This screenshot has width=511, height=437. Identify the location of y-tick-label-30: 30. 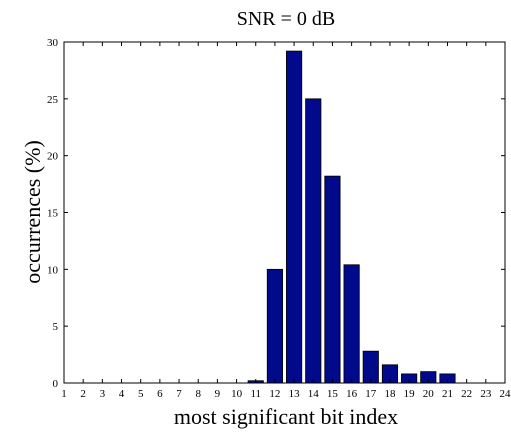
(53, 43).